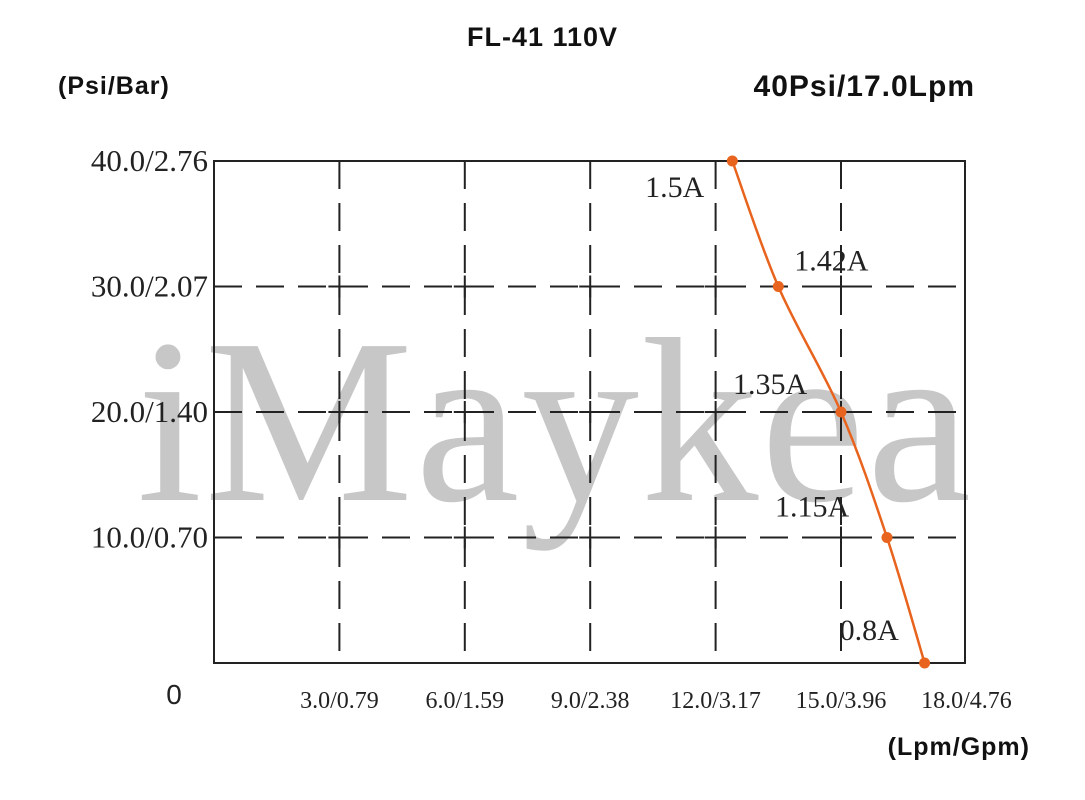  Describe the element at coordinates (542, 37) in the screenshot. I see `chart-title: FL-41 110V` at that location.